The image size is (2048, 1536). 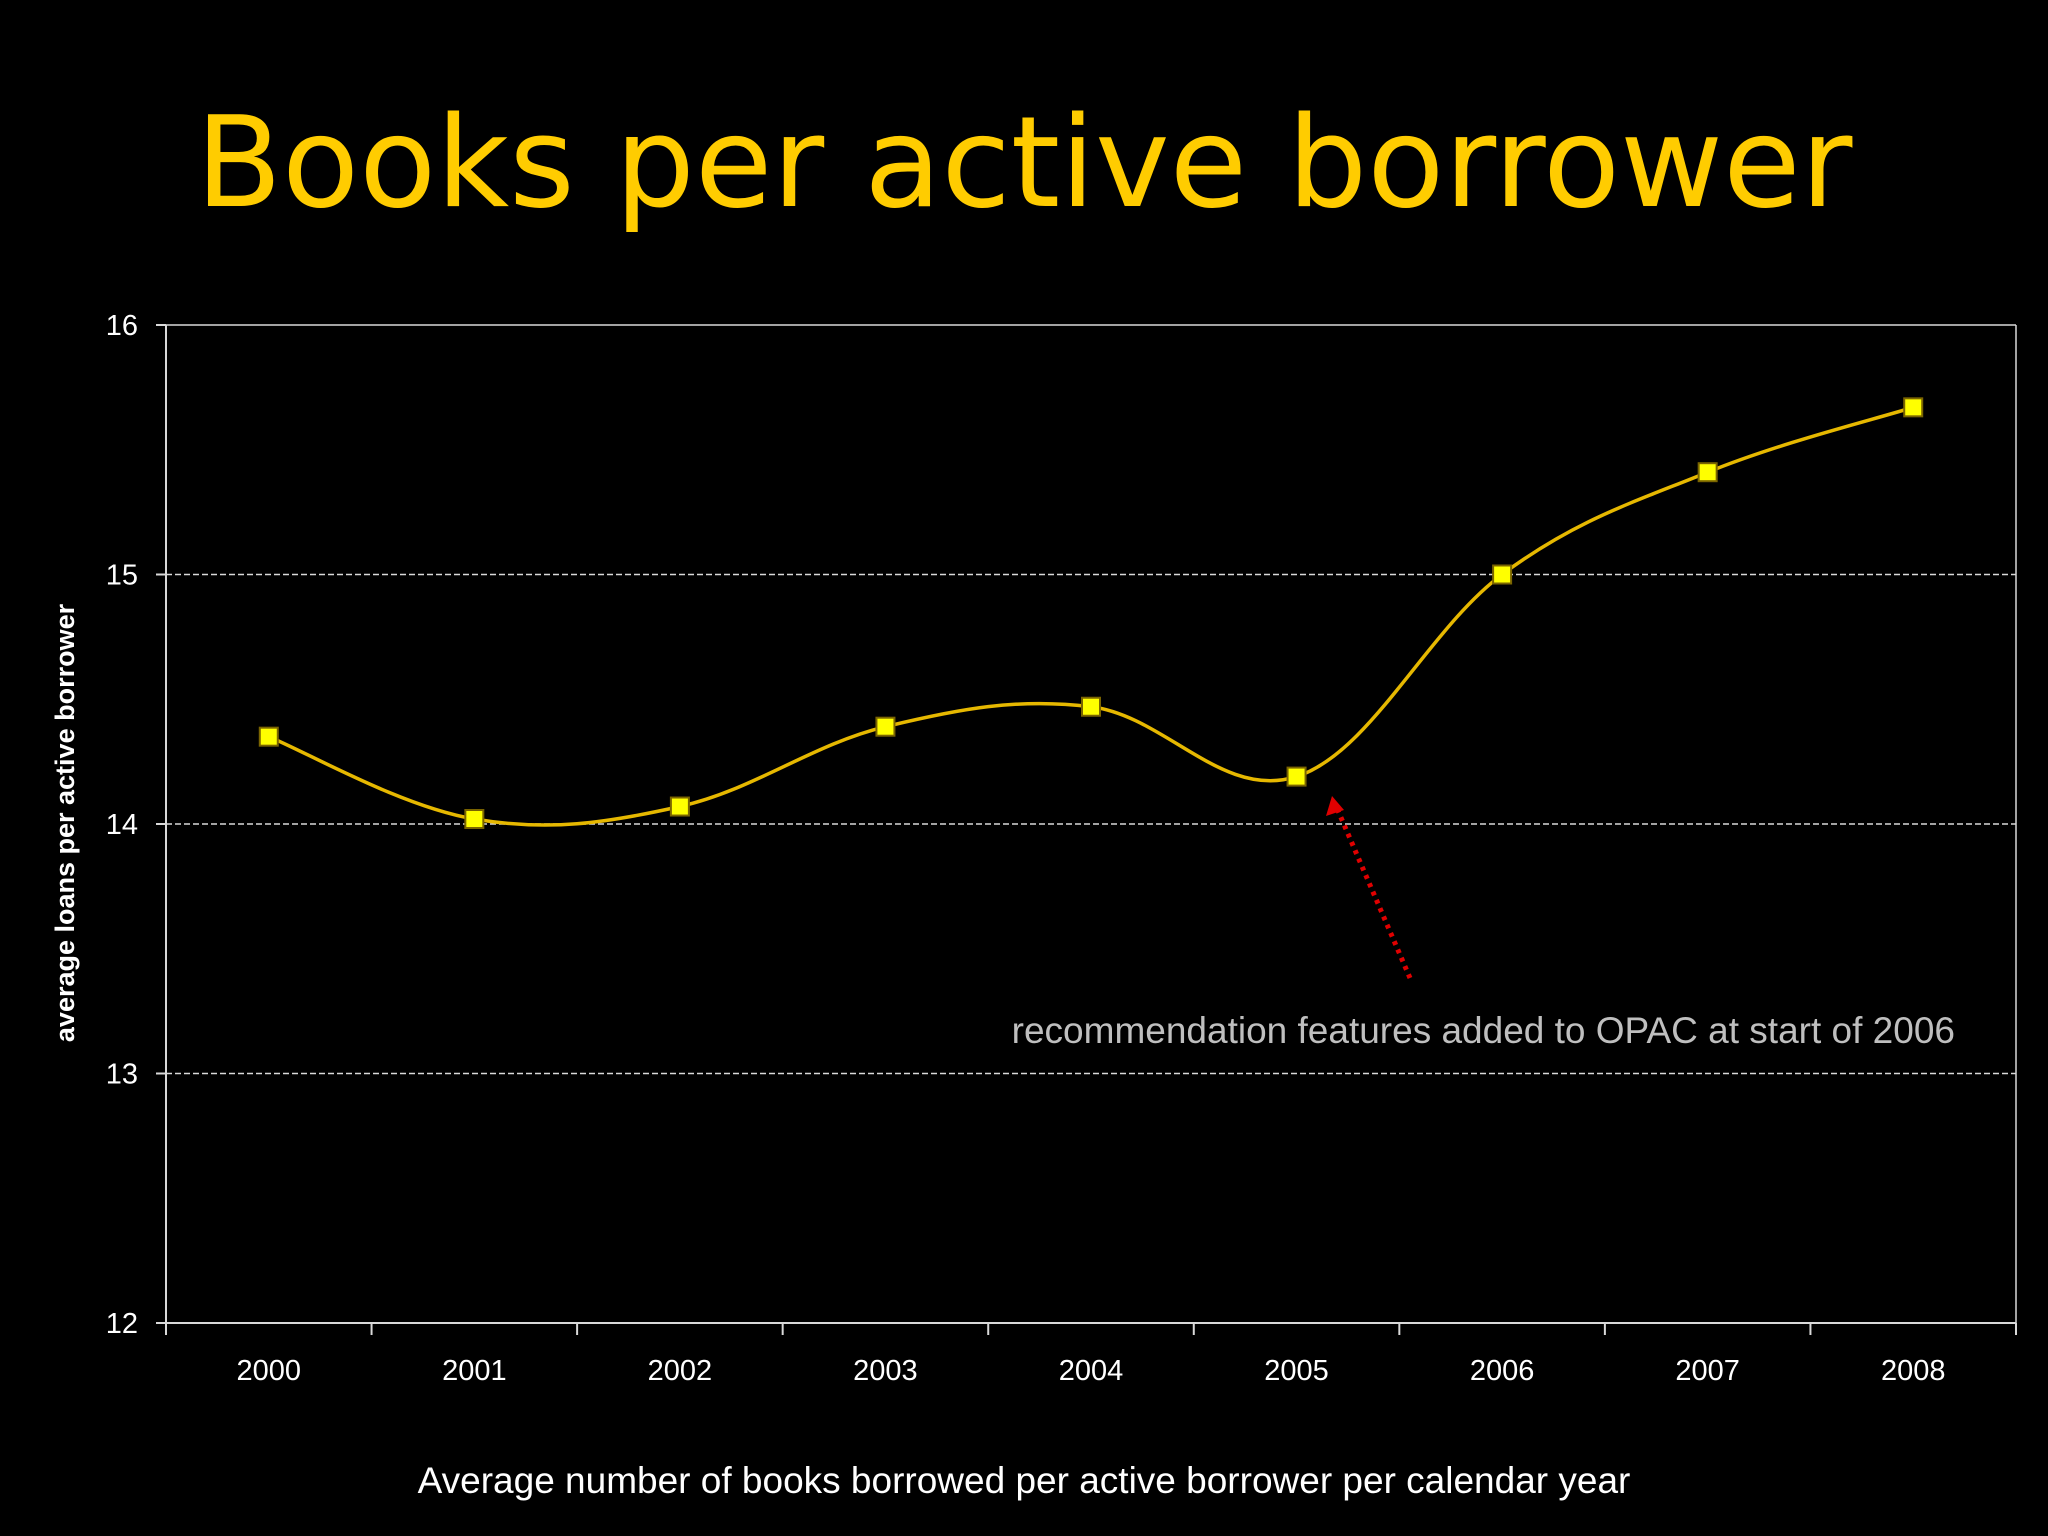 What do you see at coordinates (1913, 1371) in the screenshot?
I see `x-tick-label: 2008` at bounding box center [1913, 1371].